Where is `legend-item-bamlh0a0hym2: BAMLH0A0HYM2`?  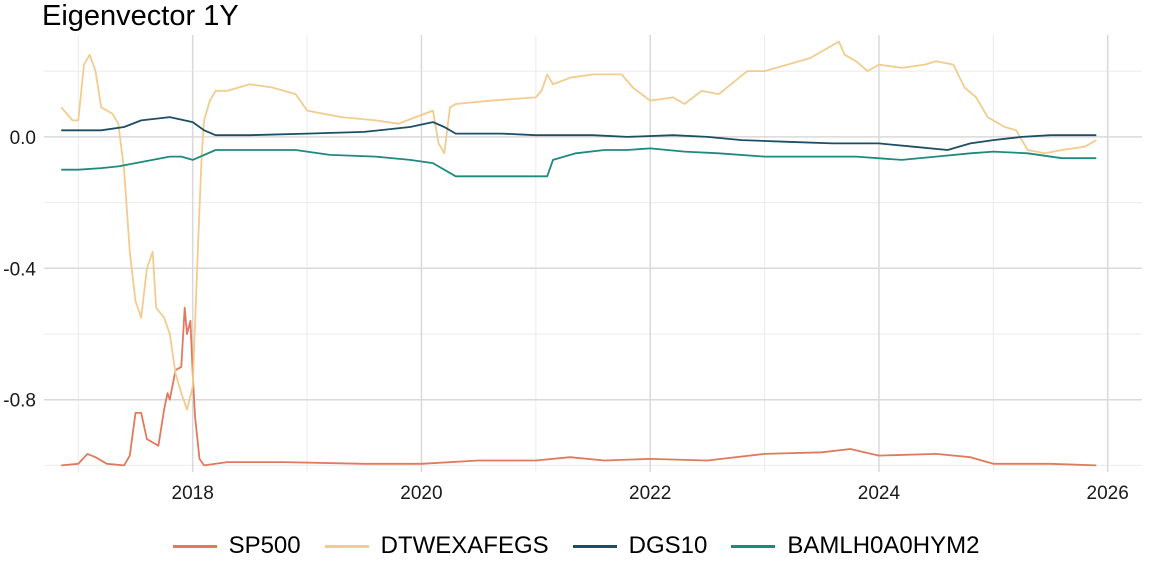 legend-item-bamlh0a0hym2: BAMLH0A0HYM2 is located at coordinates (855, 546).